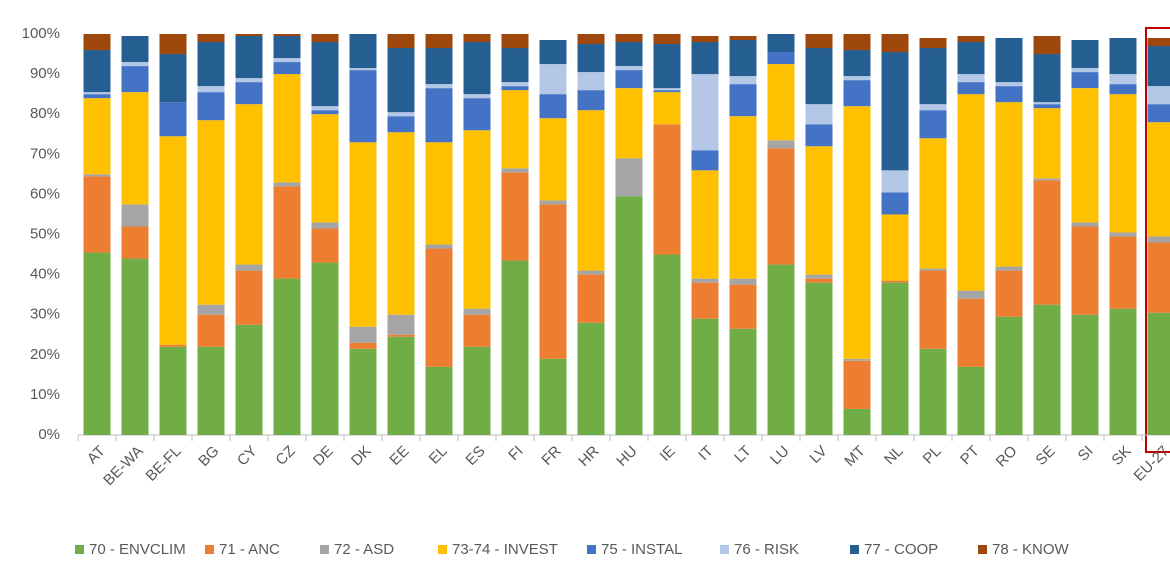 This screenshot has height=565, width=1170. Describe the element at coordinates (45, 153) in the screenshot. I see `y-tick-label: 70%` at that location.